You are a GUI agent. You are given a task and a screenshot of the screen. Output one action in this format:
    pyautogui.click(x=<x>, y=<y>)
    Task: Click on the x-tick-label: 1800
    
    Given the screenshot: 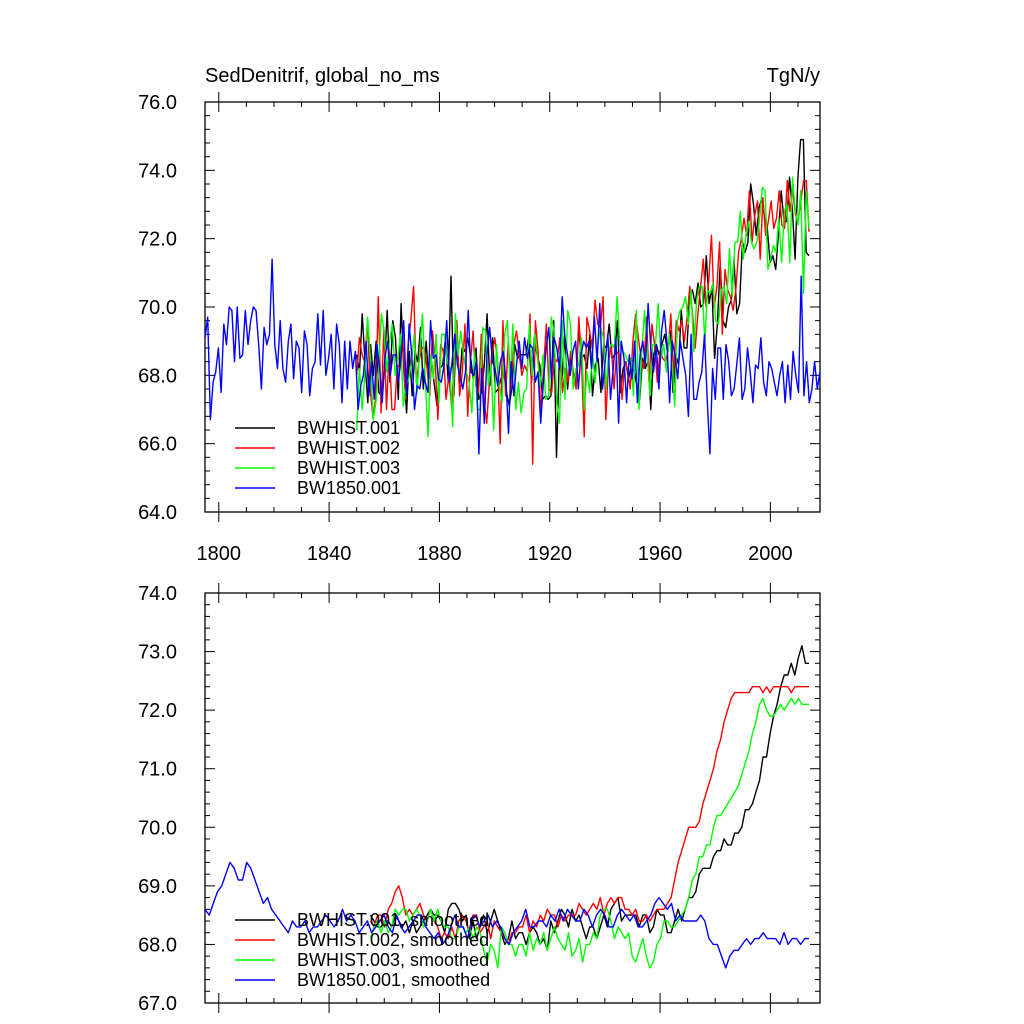 What is the action you would take?
    pyautogui.click(x=219, y=554)
    